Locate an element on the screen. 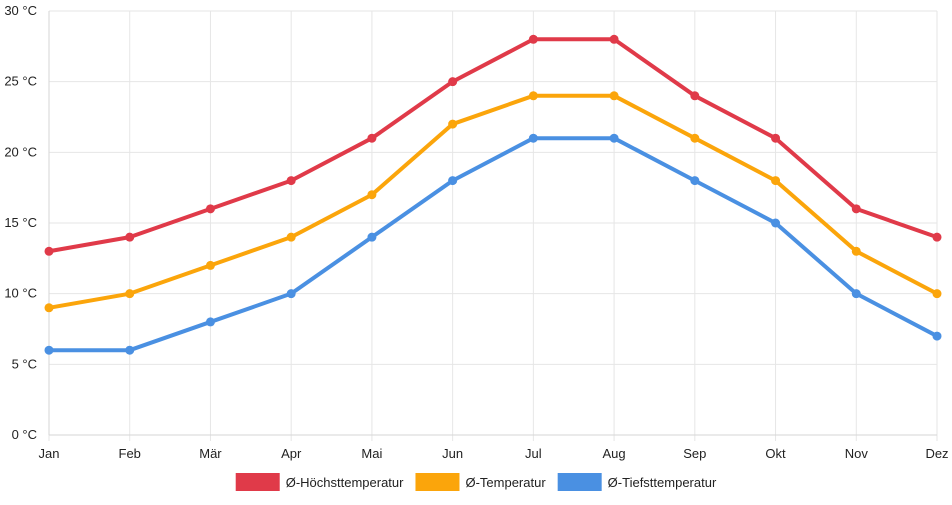  x-tick-label: Okt is located at coordinates (775, 453).